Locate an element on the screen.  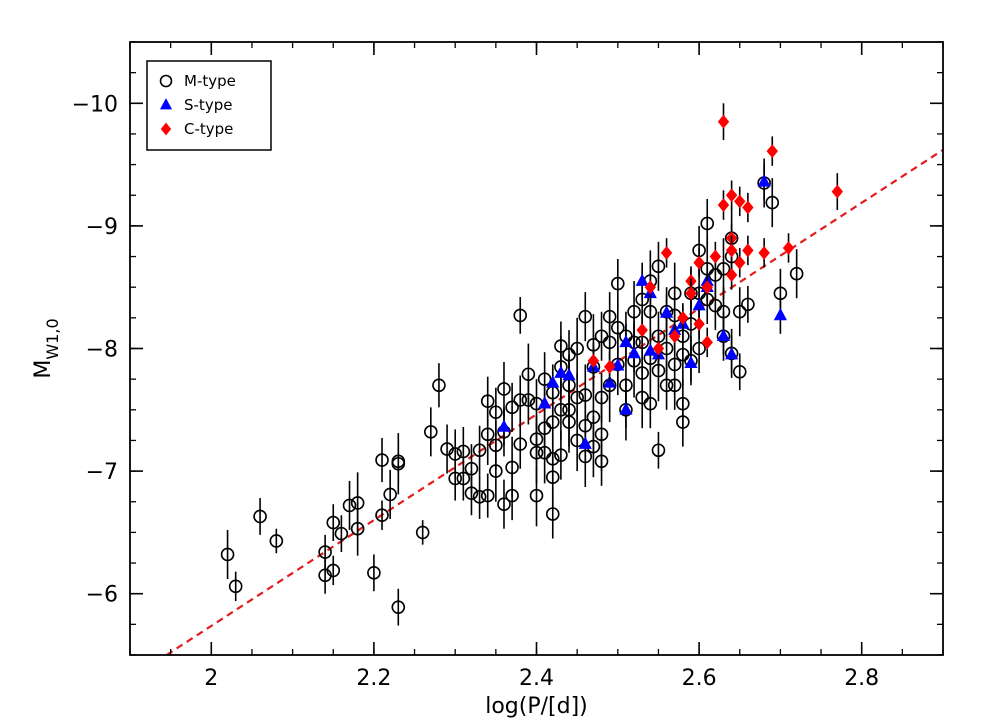
legend-label-s-type: S-type is located at coordinates (208, 105).